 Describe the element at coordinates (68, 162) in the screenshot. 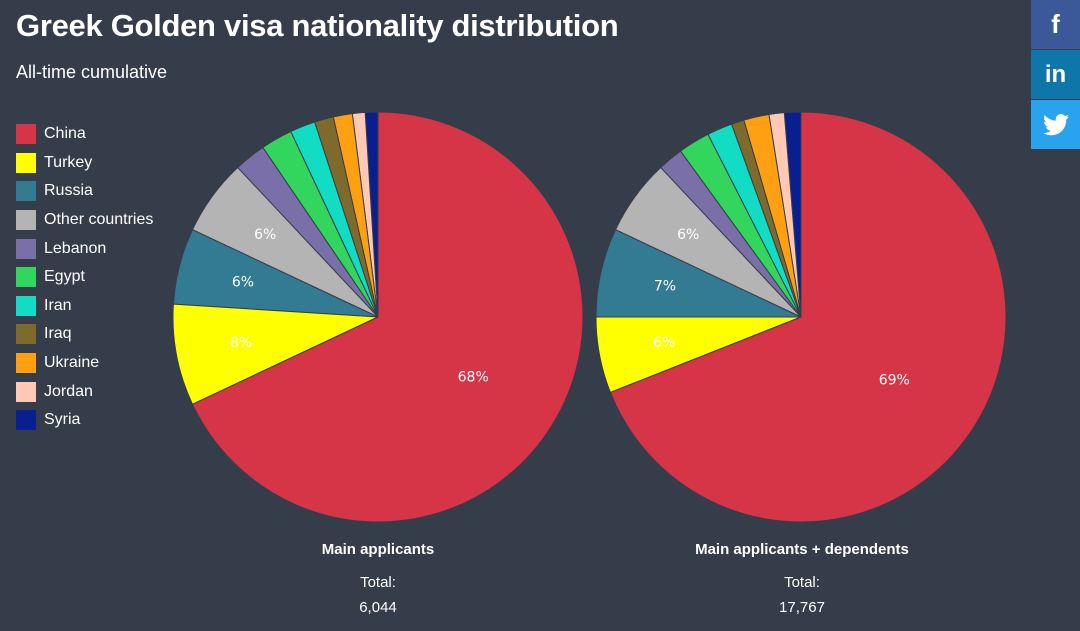

I see `legend-label: Turkey` at that location.